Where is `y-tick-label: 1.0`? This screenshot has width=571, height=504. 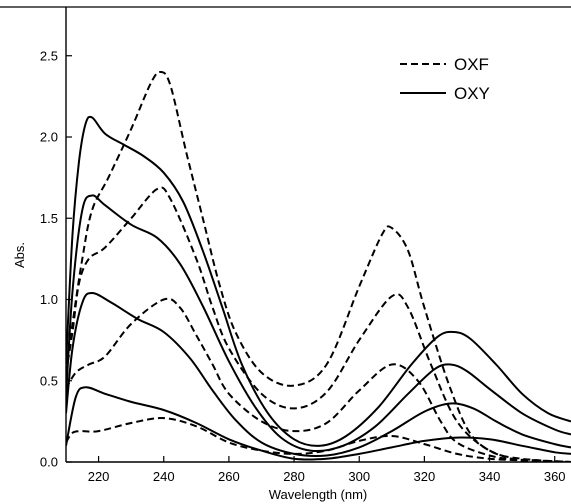
y-tick-label: 1.0 is located at coordinates (49, 299).